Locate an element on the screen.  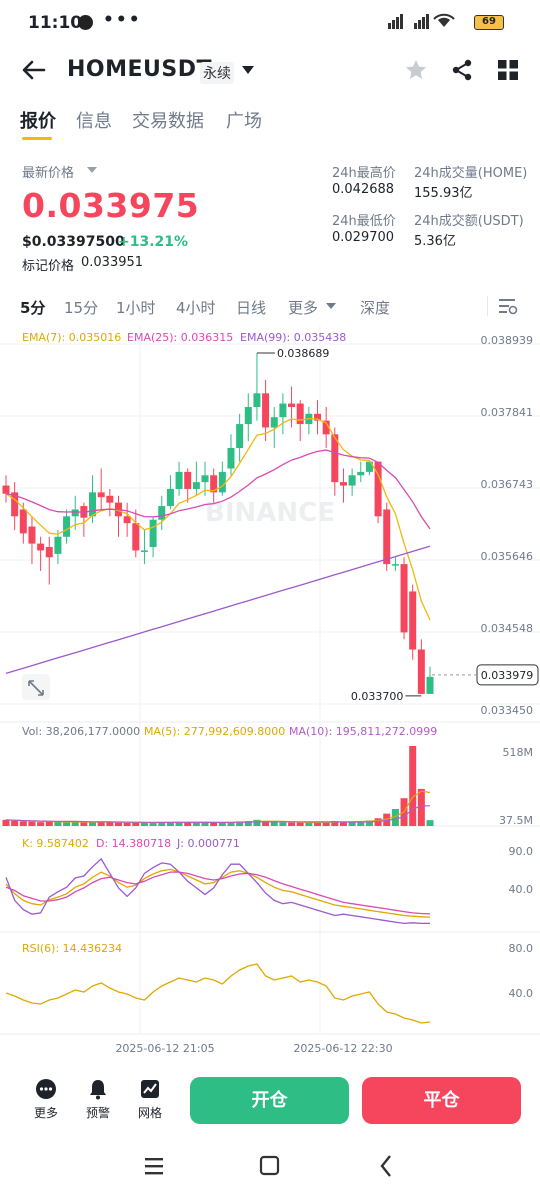
tab-trading-data: 交易数据 is located at coordinates (168, 121).